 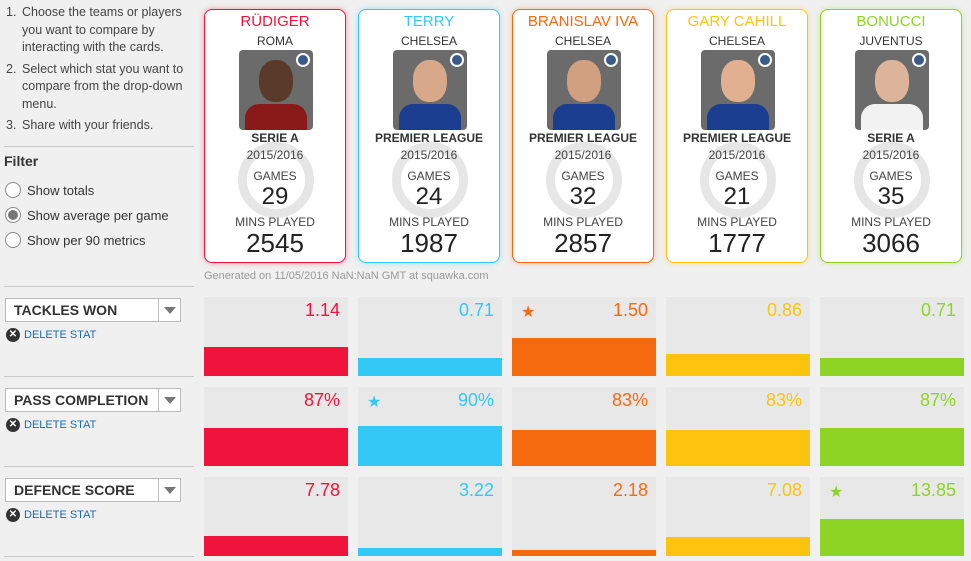 I want to click on stat-value: 87%, so click(x=937, y=400).